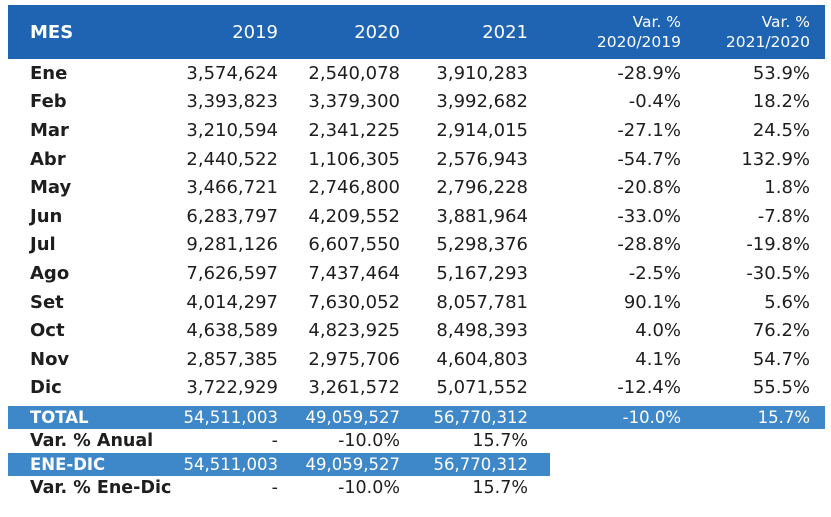  What do you see at coordinates (505, 32) in the screenshot?
I see `header-2021: 2021` at bounding box center [505, 32].